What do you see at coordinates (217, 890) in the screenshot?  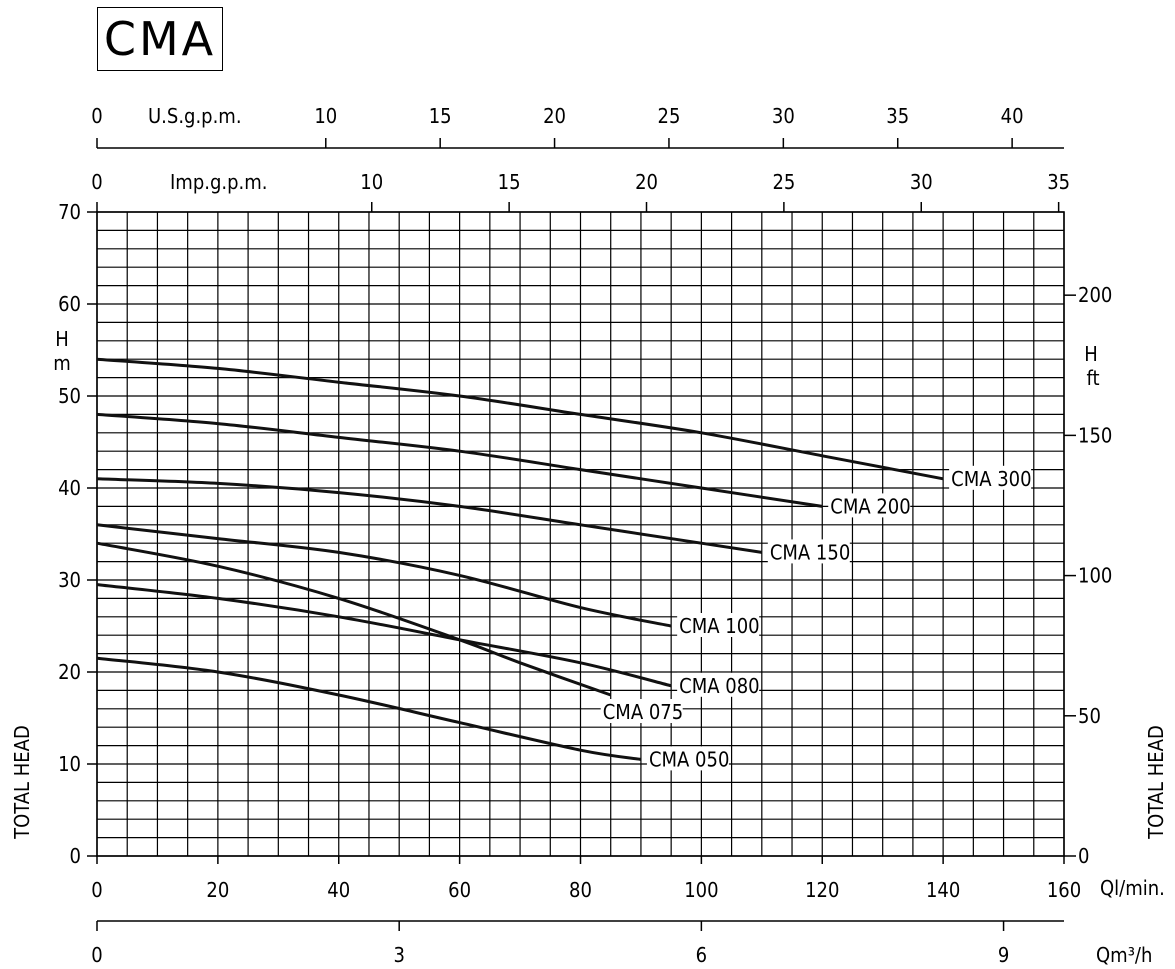 I see `x-tick-label: 20` at bounding box center [217, 890].